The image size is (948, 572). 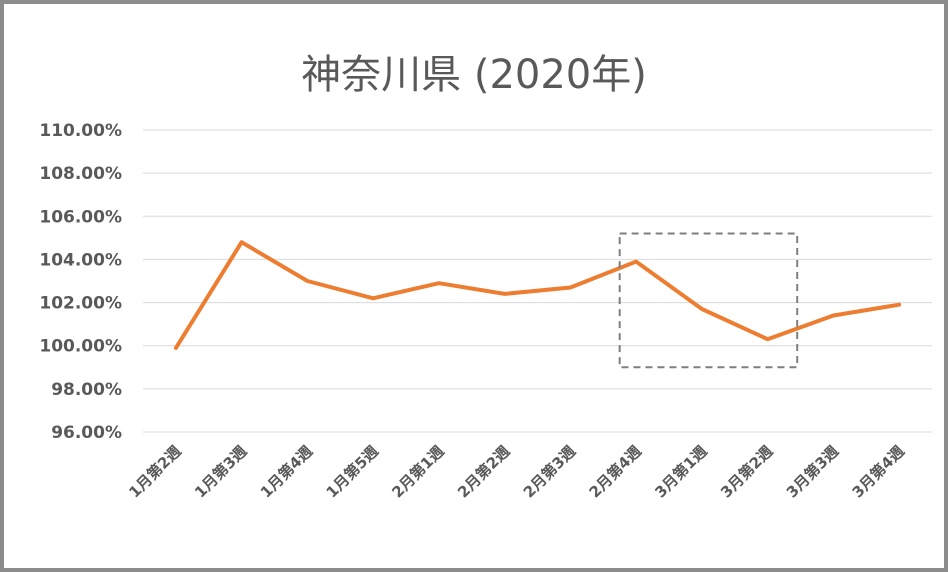 I want to click on chart-title: 神奈川県 (2020年), so click(x=474, y=75).